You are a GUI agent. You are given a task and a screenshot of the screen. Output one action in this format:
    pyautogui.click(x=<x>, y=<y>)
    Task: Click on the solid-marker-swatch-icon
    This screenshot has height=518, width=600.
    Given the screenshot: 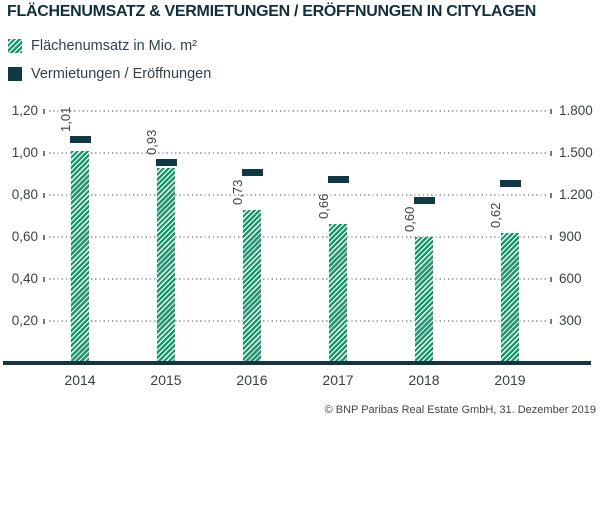 What is the action you would take?
    pyautogui.click(x=15, y=74)
    